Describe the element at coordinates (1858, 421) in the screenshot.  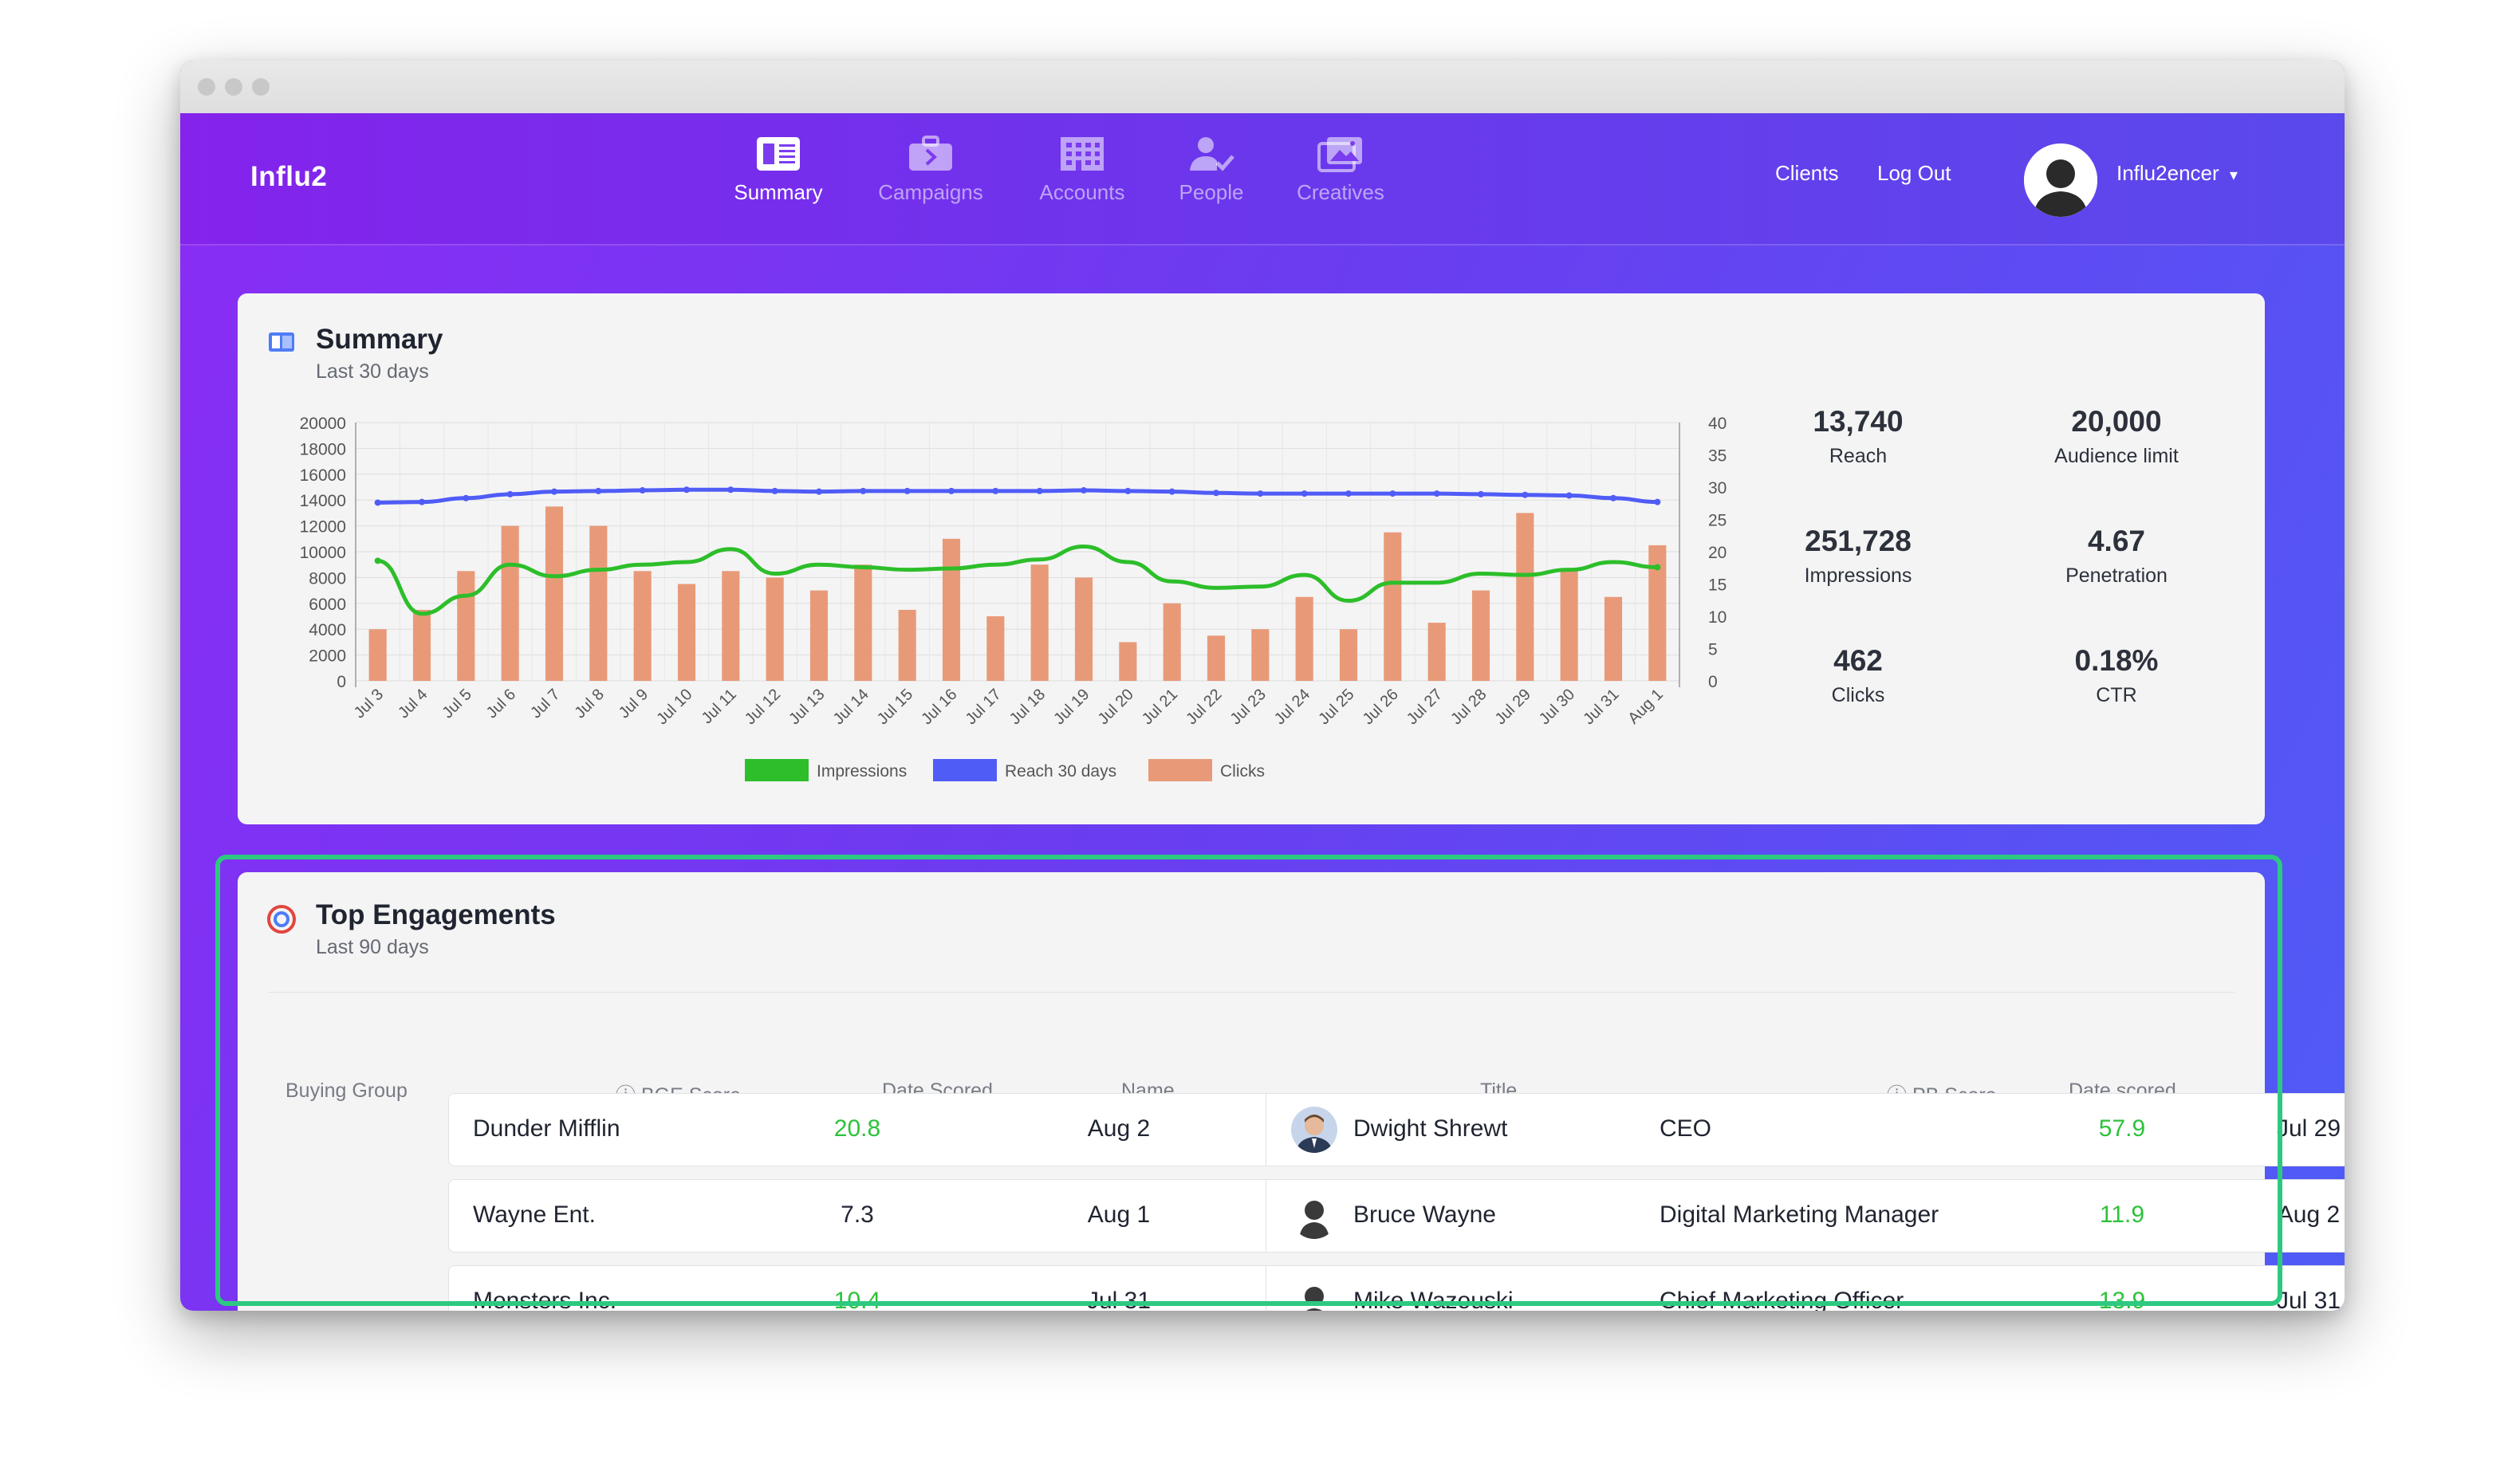
I see `stat-reach-value: 13,740` at that location.